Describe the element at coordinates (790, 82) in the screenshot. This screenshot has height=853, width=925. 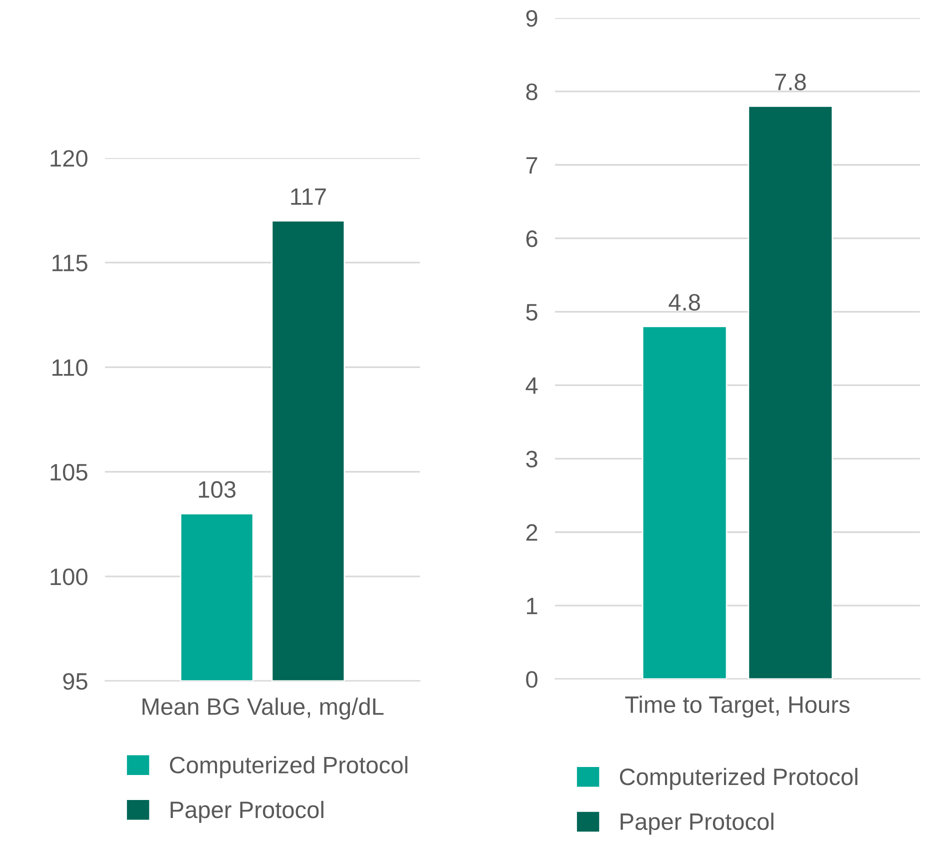
I see `data-label: 7.8` at that location.